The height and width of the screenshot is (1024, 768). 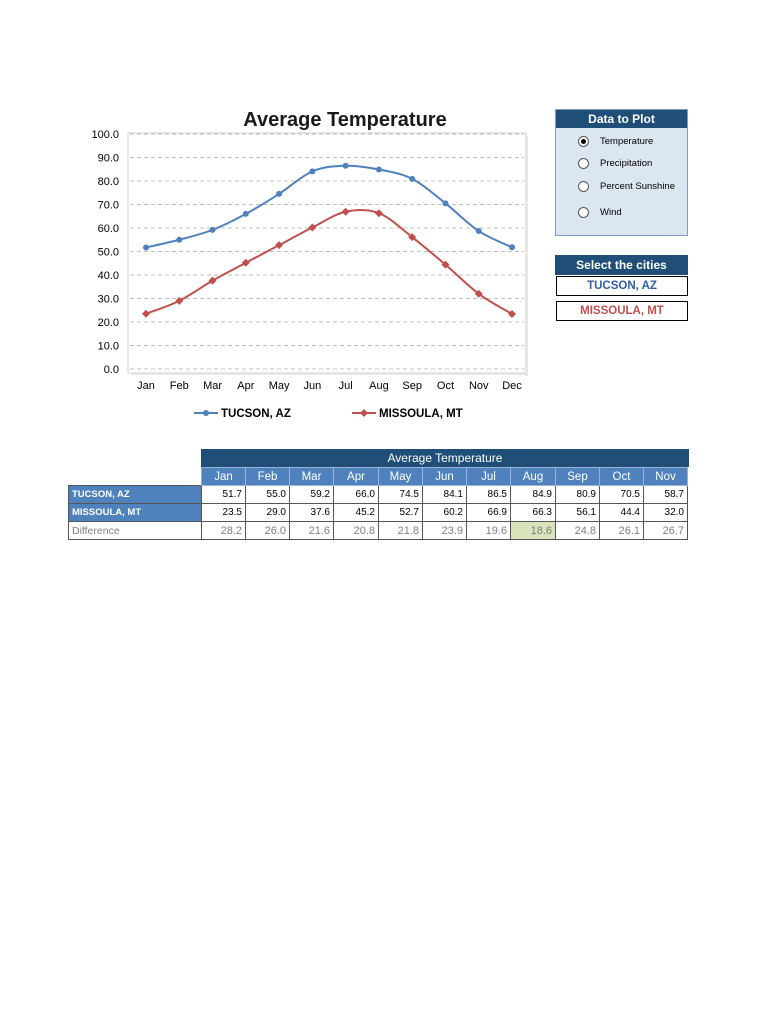 What do you see at coordinates (533, 512) in the screenshot?
I see `table-cell: 66.3` at bounding box center [533, 512].